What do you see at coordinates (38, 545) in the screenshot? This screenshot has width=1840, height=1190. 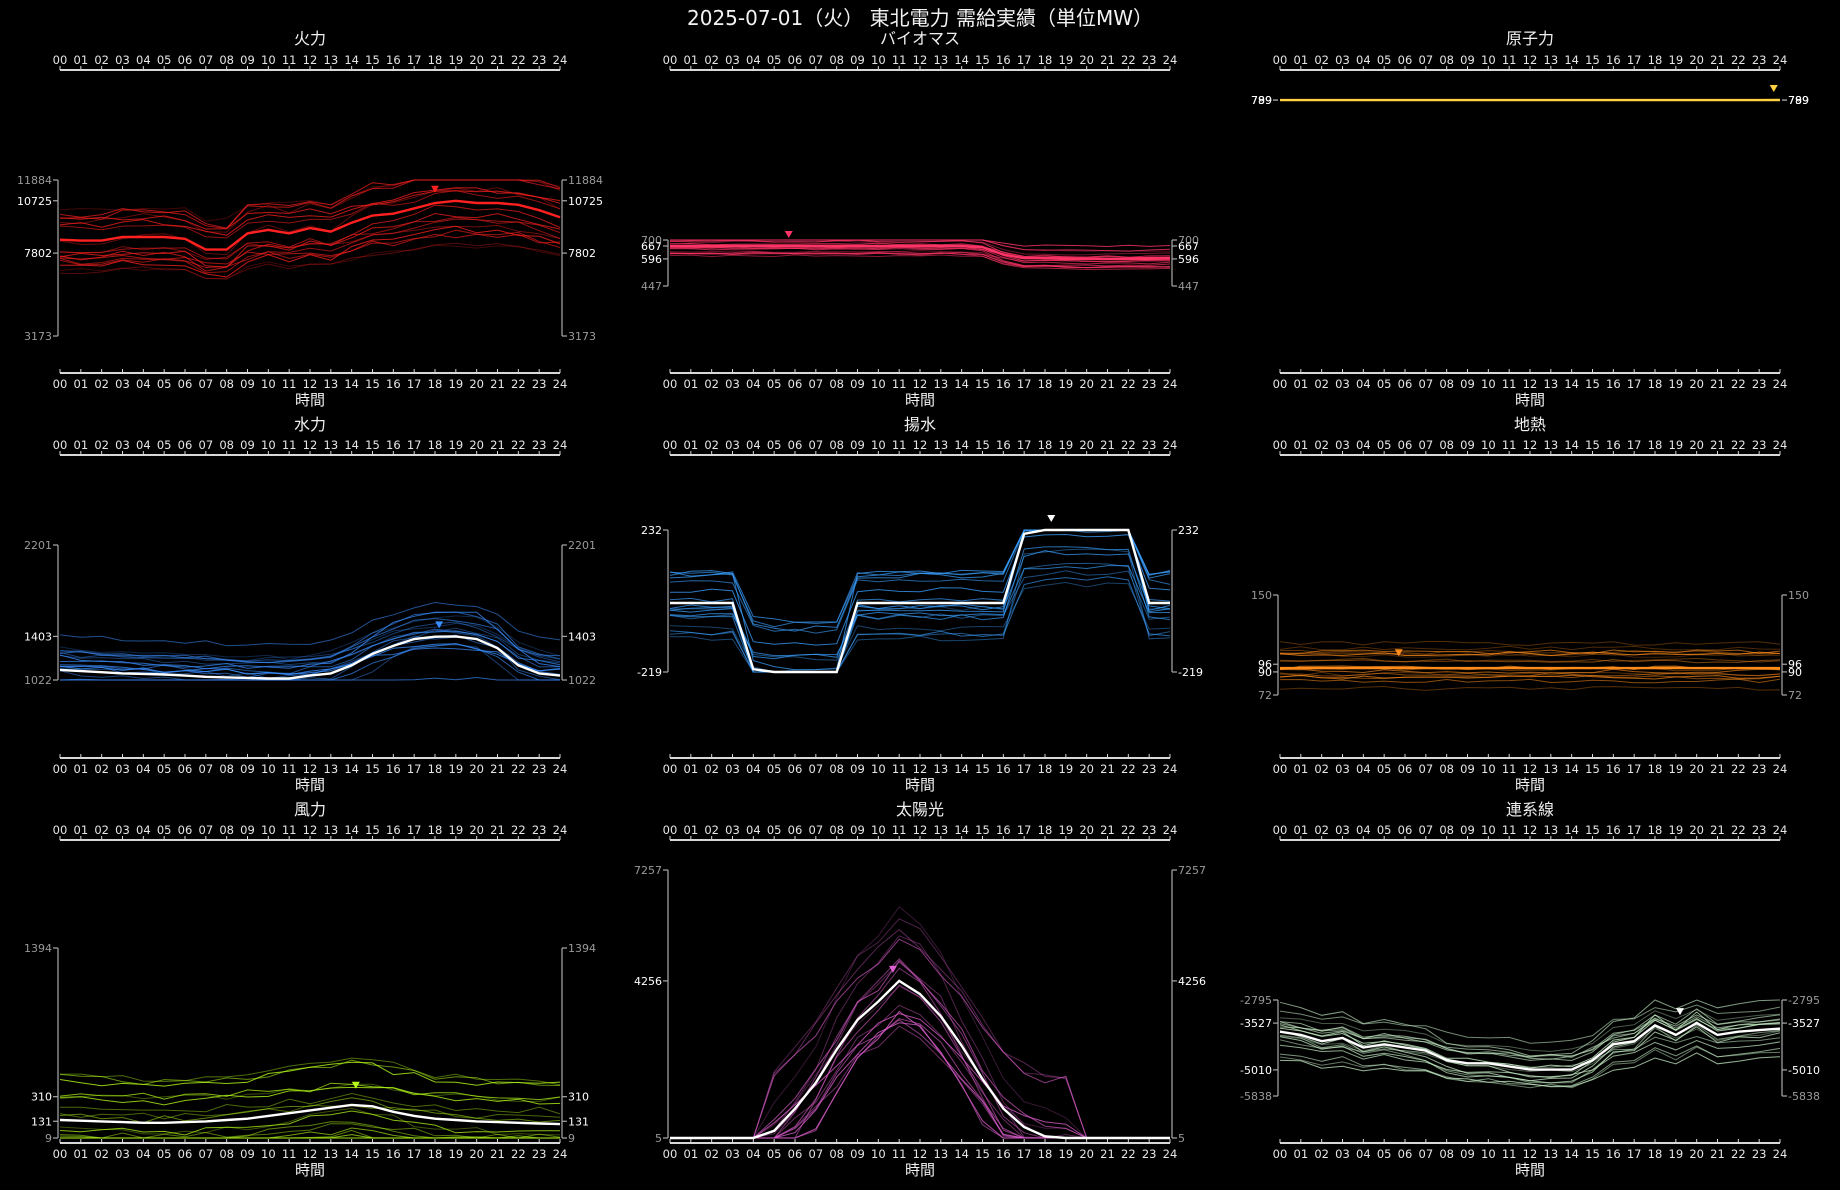 I see `y-tick-label: 2201` at bounding box center [38, 545].